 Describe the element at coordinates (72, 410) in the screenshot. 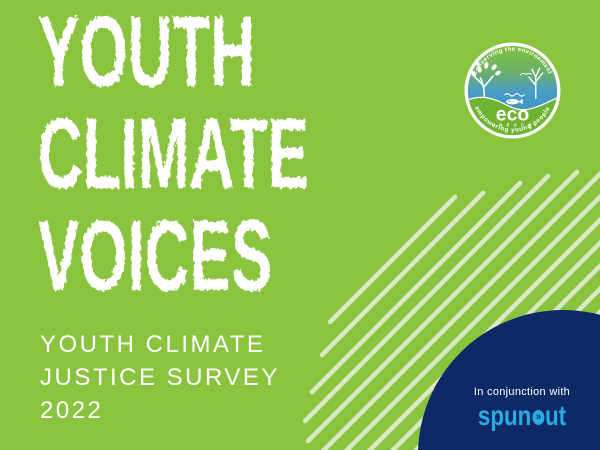

I see `subtitle-line-3: 2022` at that location.